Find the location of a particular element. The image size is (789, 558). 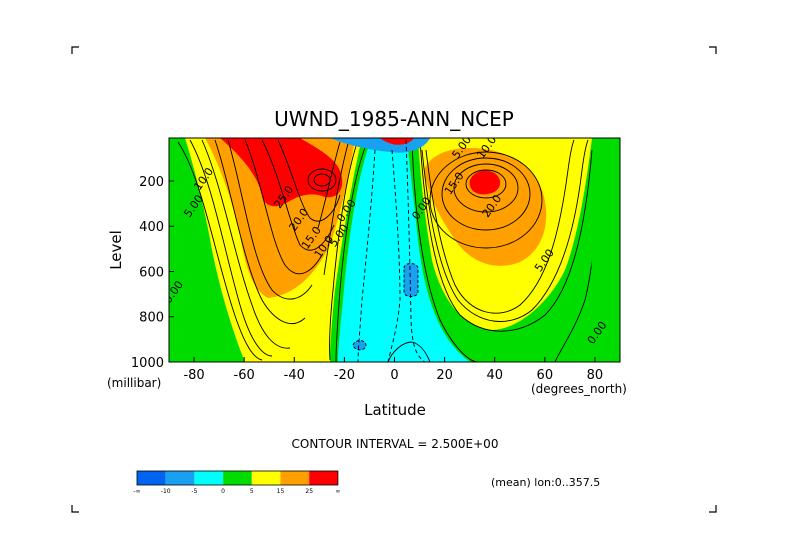

blue-pockets is located at coordinates (380, 244).